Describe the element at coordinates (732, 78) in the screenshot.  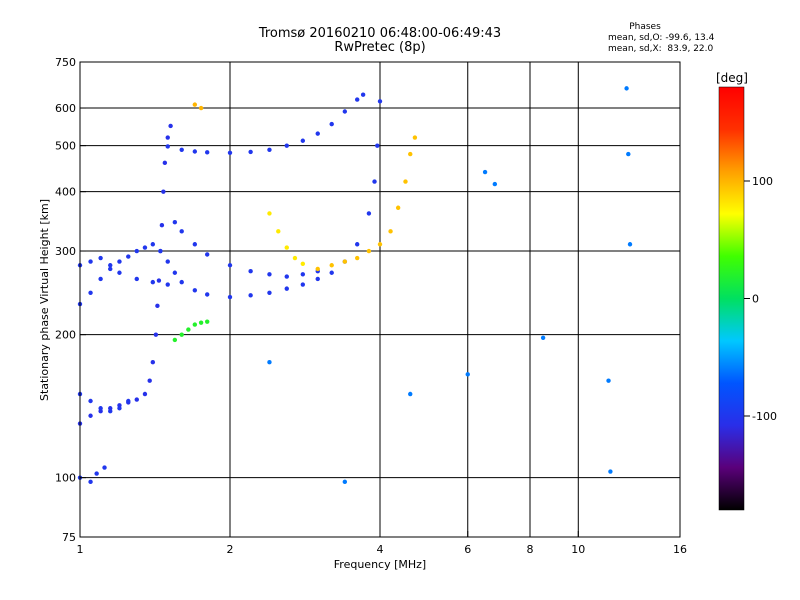
I see `colorbar-label: [deg]` at that location.